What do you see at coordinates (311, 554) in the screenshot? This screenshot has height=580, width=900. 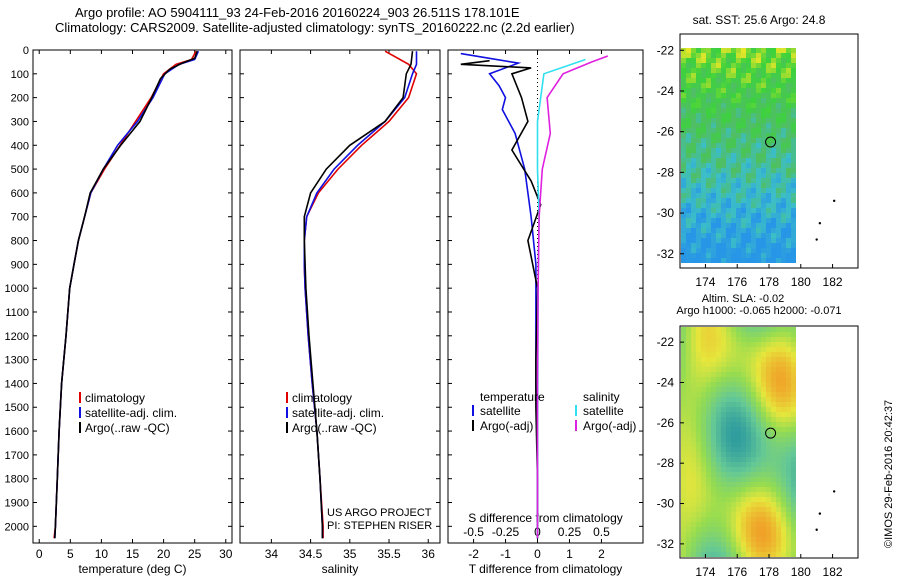 I see `x-tick-label: 34.5` at bounding box center [311, 554].